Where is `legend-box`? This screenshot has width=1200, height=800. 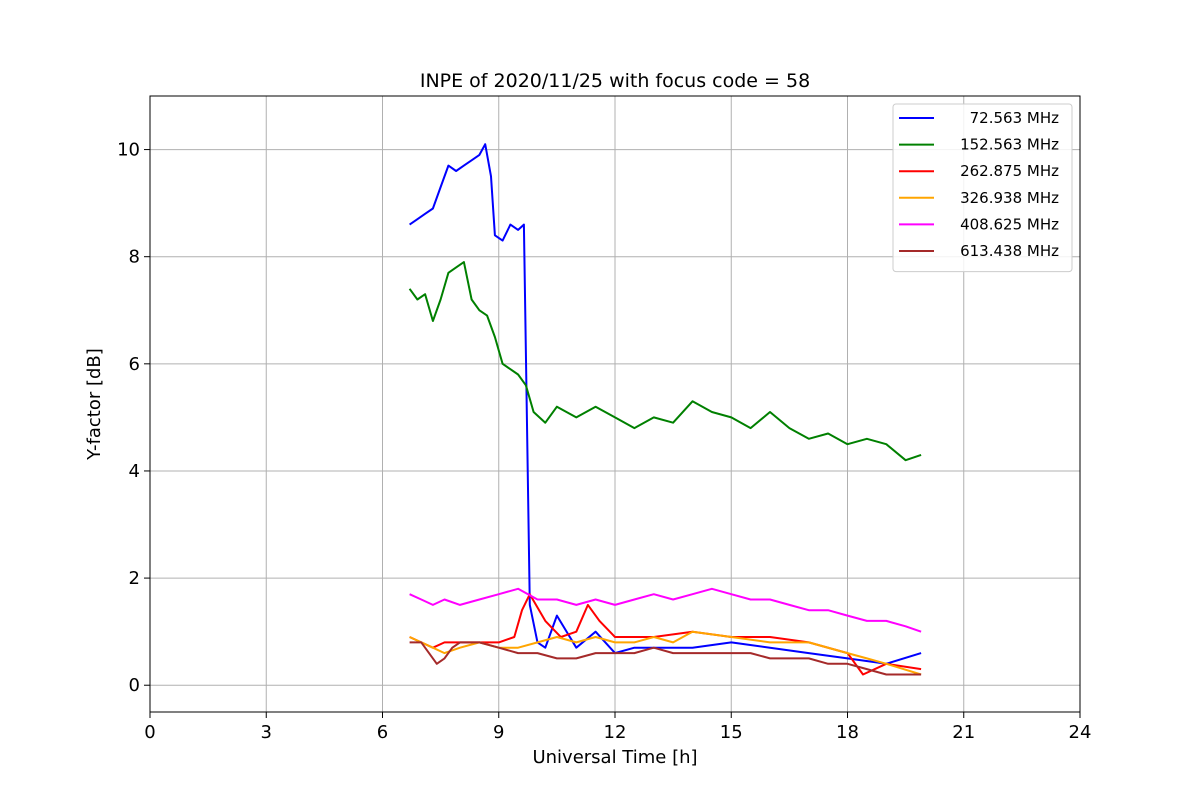
legend-box is located at coordinates (982, 188).